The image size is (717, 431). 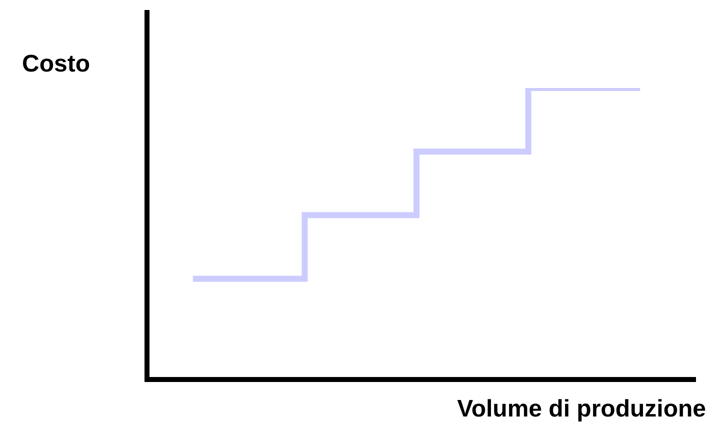 What do you see at coordinates (581, 409) in the screenshot?
I see `x-axis-title: Volume di produzione` at bounding box center [581, 409].